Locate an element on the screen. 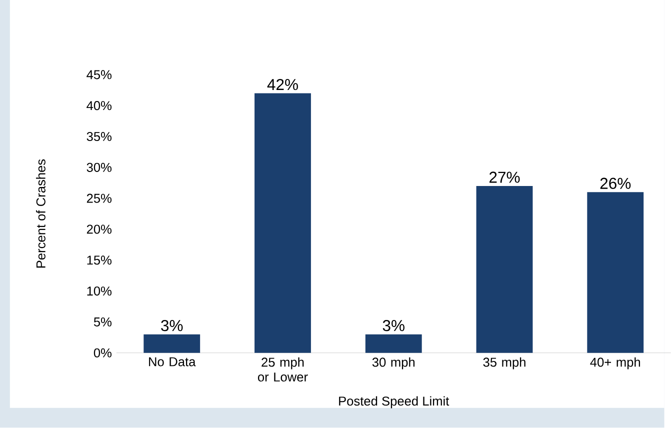  y-tick-label: 25% is located at coordinates (99, 199).